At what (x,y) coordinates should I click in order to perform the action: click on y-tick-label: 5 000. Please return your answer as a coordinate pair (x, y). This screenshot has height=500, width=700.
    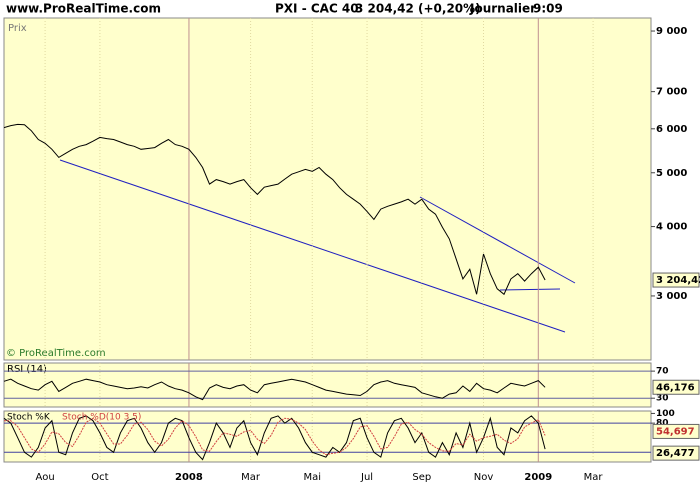
    Looking at the image, I should click on (671, 173).